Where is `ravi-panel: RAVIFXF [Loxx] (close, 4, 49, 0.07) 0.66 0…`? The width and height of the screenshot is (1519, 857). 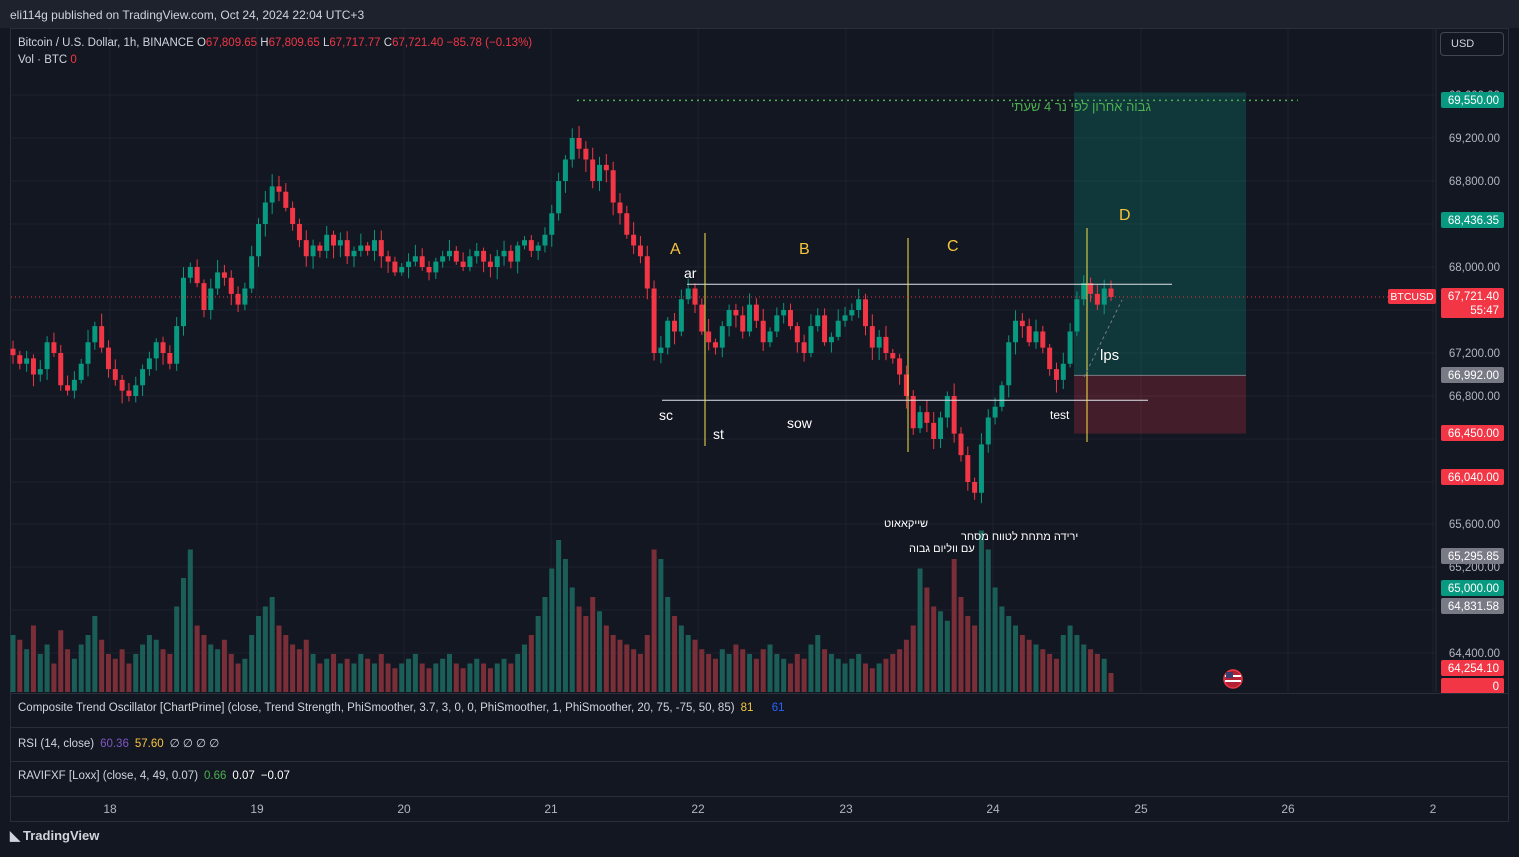
ravi-panel: RAVIFXF [Loxx] (close, 4, 49, 0.07) 0.66 0… is located at coordinates (759, 778).